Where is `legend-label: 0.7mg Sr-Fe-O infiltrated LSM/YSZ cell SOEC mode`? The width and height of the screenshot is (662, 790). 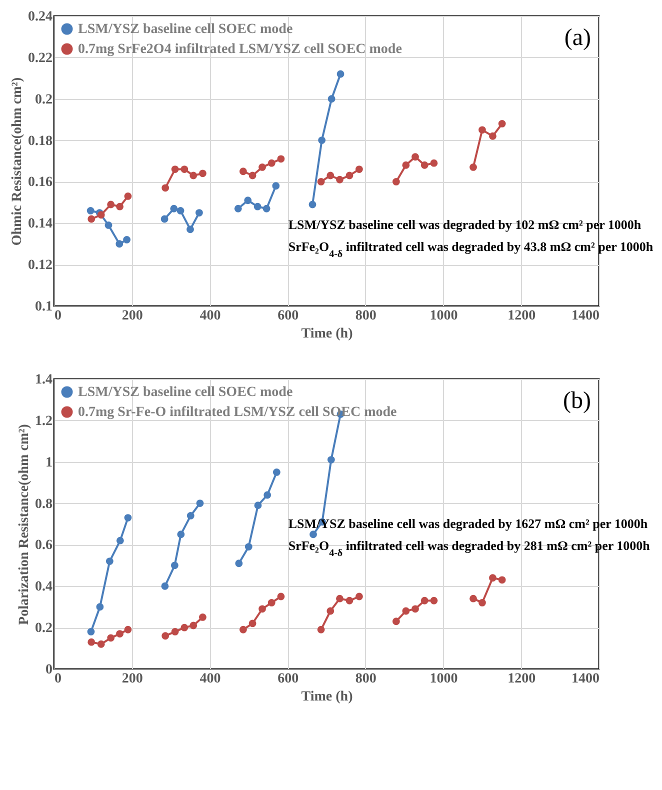 legend-label: 0.7mg Sr-Fe-O infiltrated LSM/YSZ cell SOEC mode is located at coordinates (237, 412).